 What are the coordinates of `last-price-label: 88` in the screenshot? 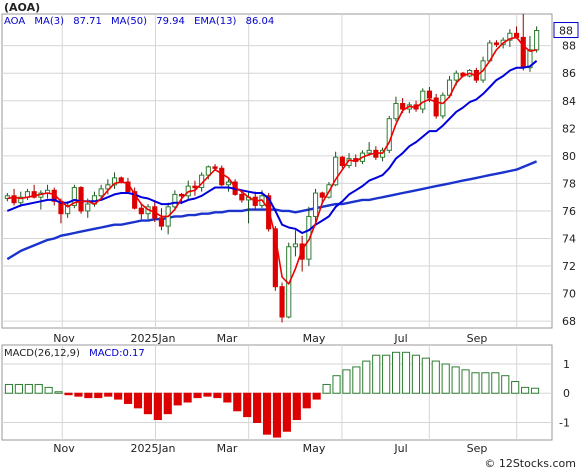 It's located at (566, 31).